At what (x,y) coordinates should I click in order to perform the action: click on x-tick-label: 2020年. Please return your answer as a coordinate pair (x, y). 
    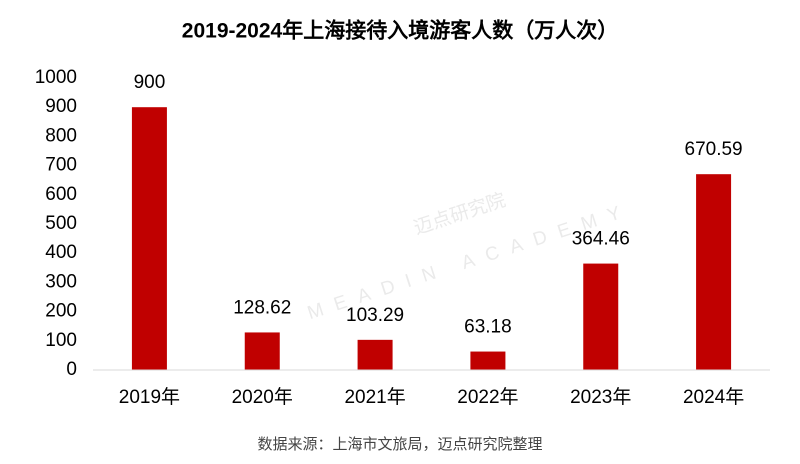
    Looking at the image, I should click on (262, 397).